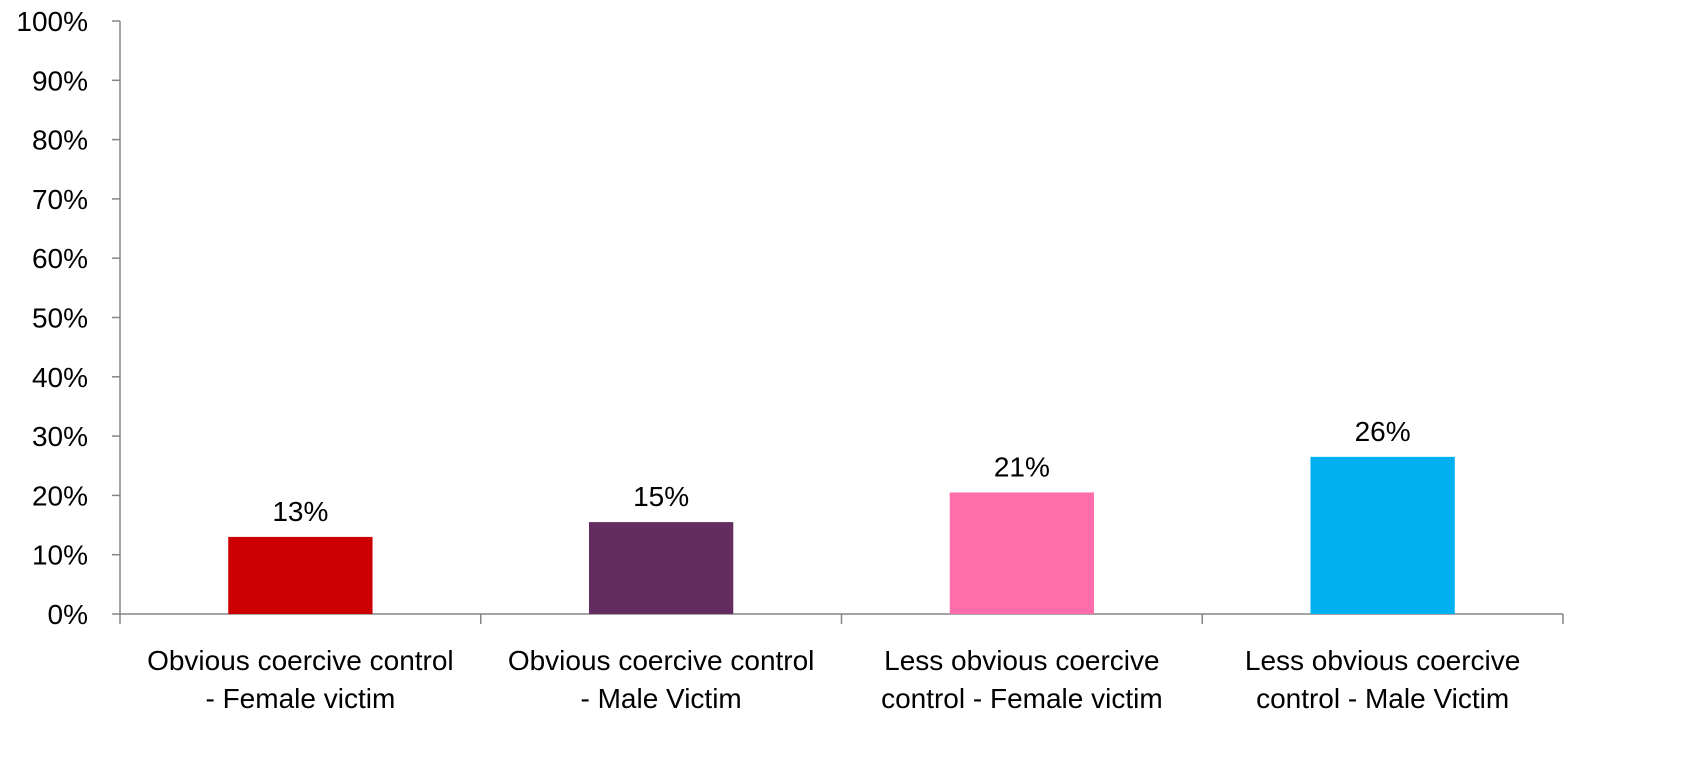  What do you see at coordinates (1382, 698) in the screenshot?
I see `x-category-label: control - Male Victim` at bounding box center [1382, 698].